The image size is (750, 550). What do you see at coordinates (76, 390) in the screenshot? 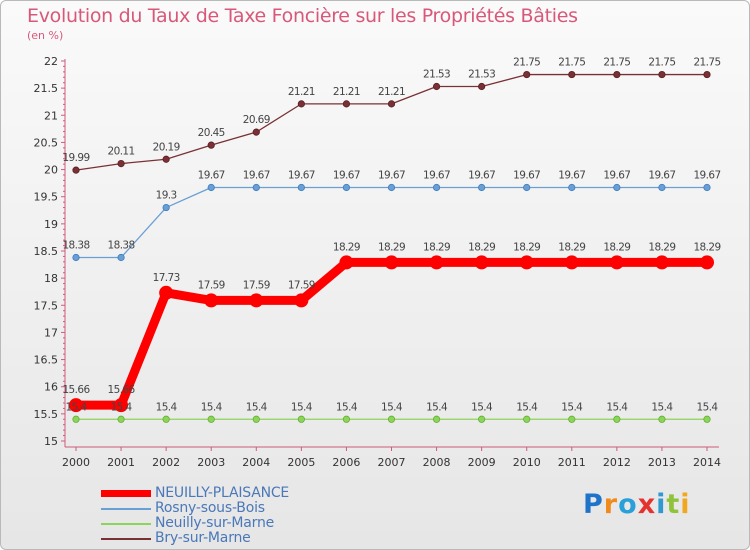
I see `data-label-neuilly-plaisance: 15.66` at bounding box center [76, 390].